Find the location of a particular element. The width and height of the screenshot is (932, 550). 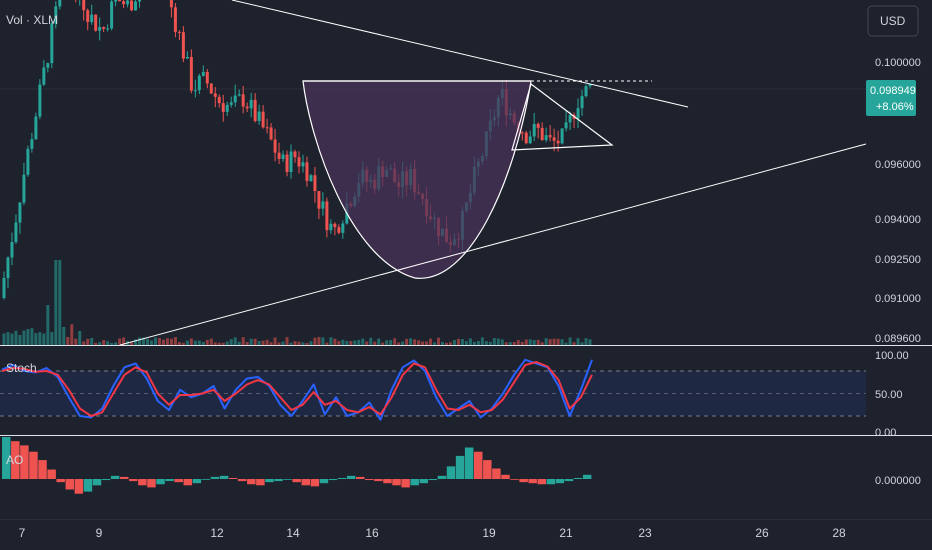

descending-trendline is located at coordinates (460, 54).